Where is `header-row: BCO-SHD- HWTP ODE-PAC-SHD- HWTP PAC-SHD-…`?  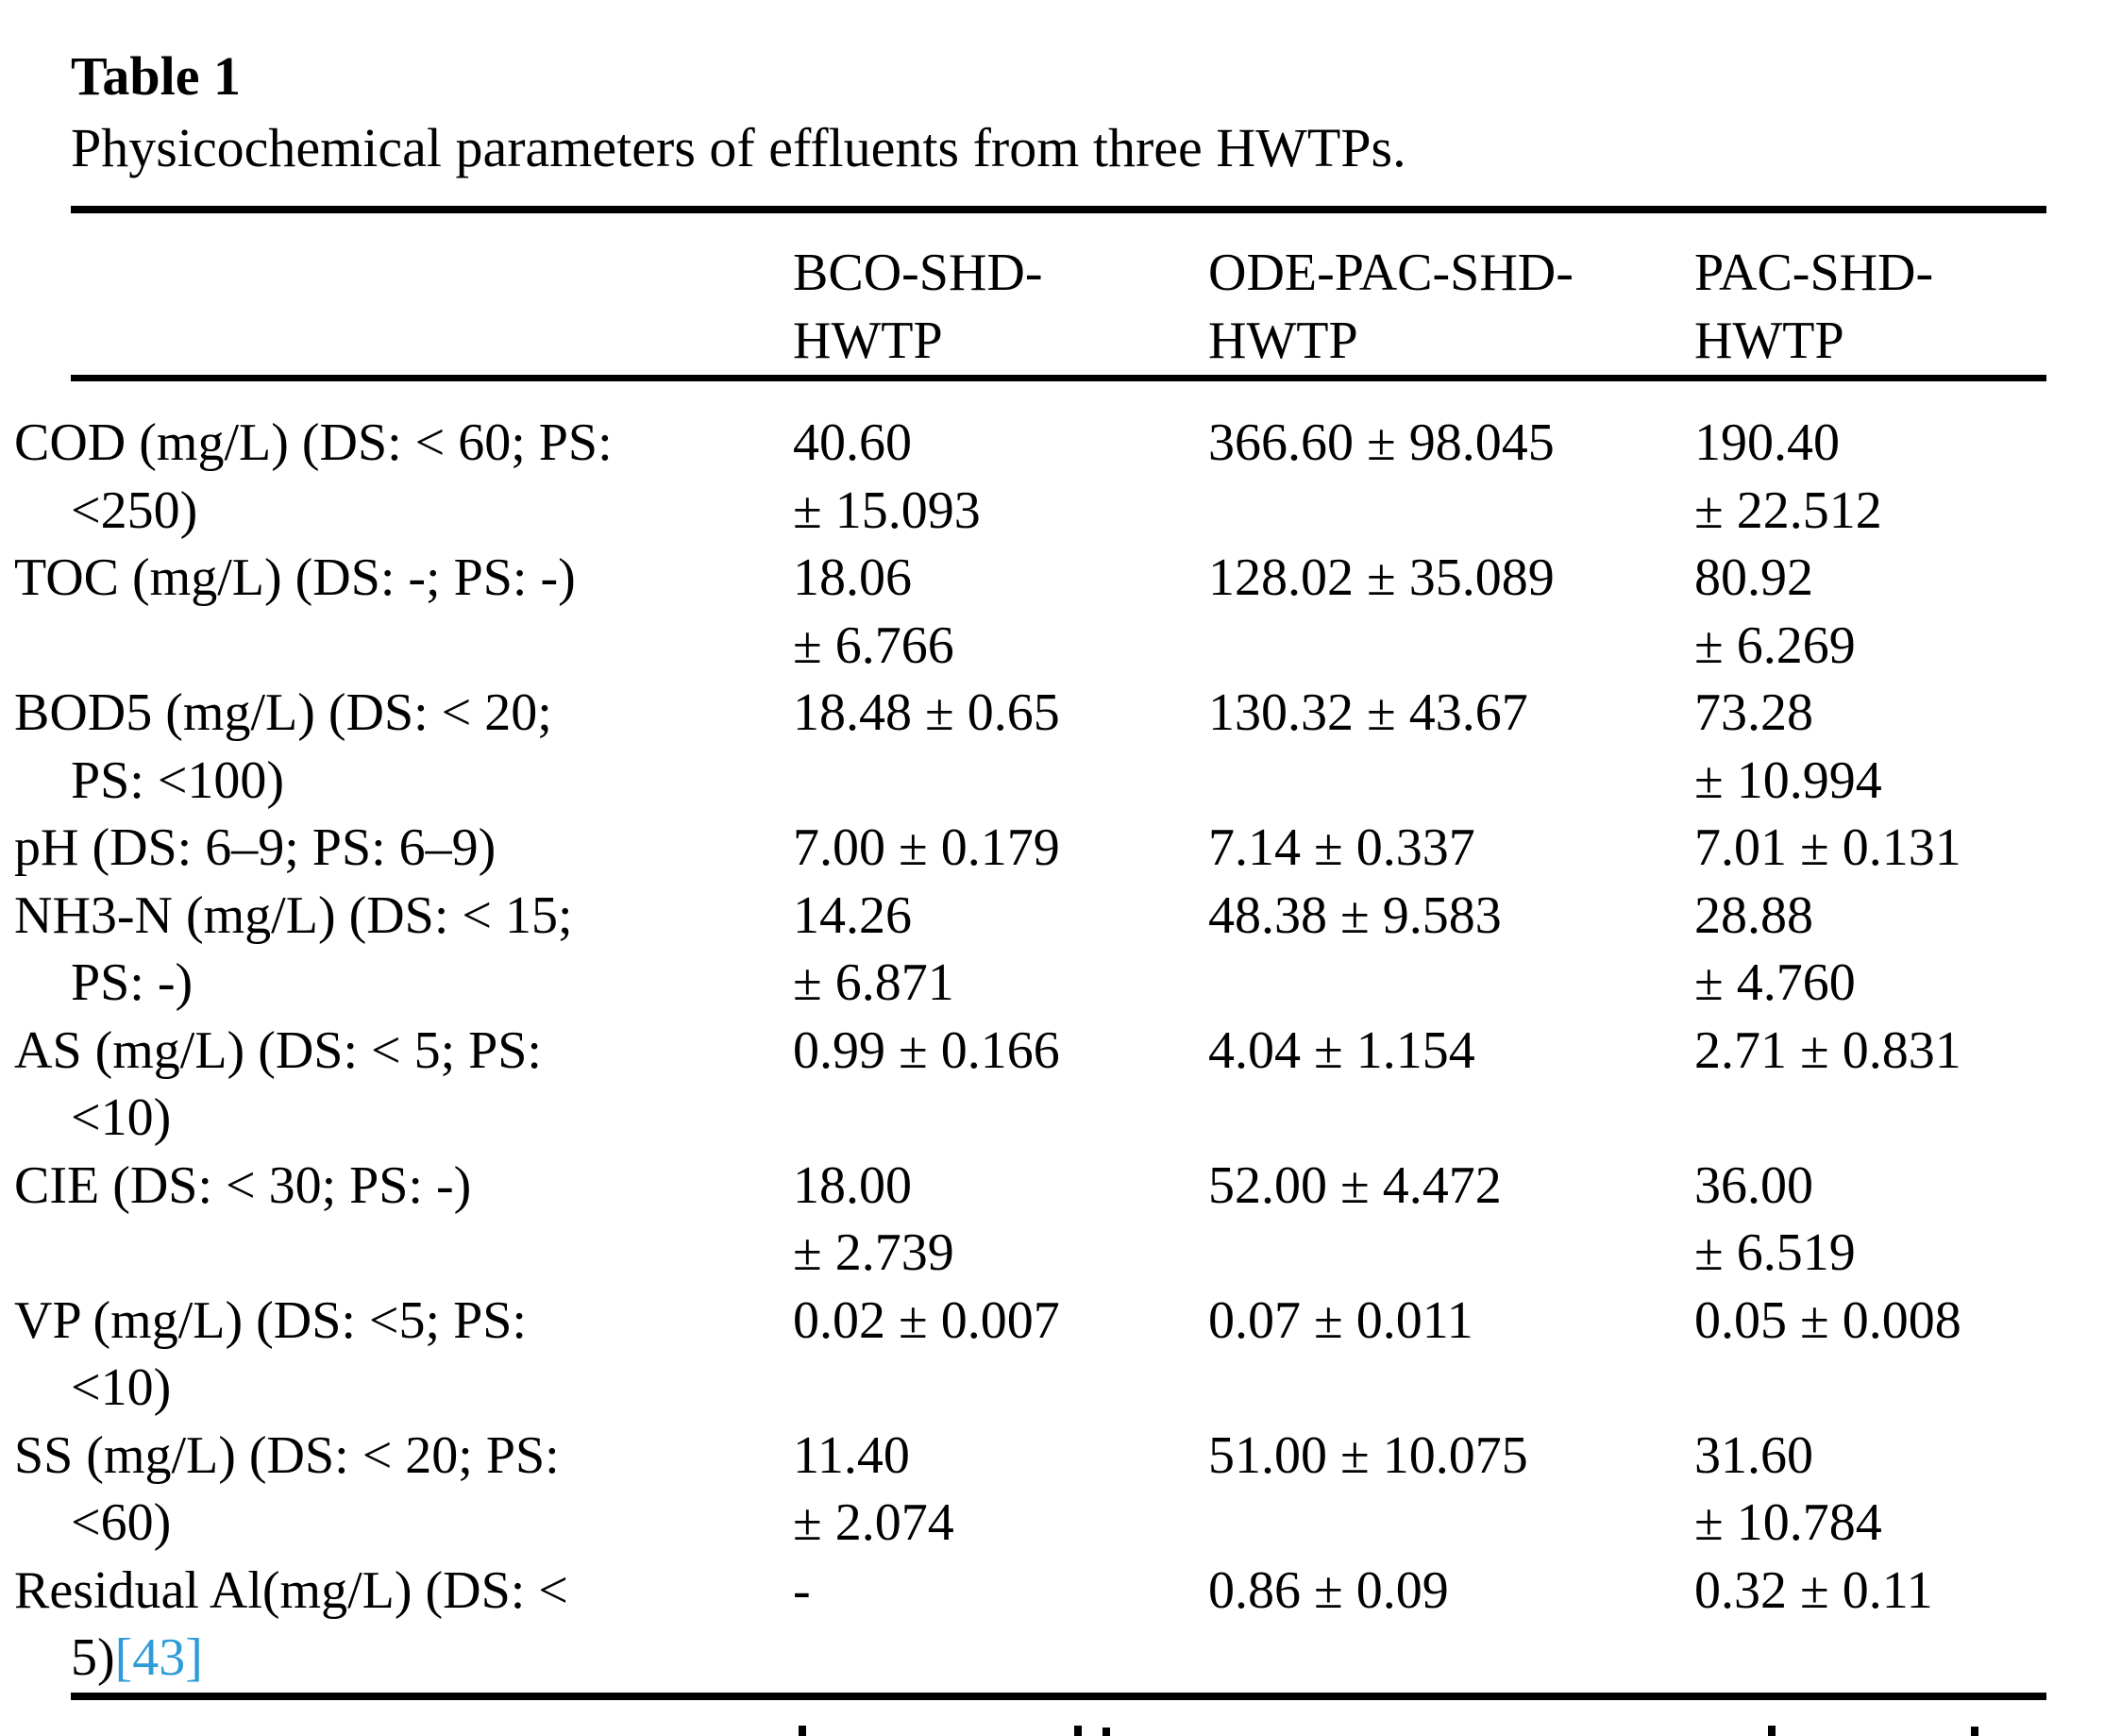 header-row: BCO-SHD- HWTP ODE-PAC-SHD- HWTP PAC-SHD-… is located at coordinates (1058, 296).